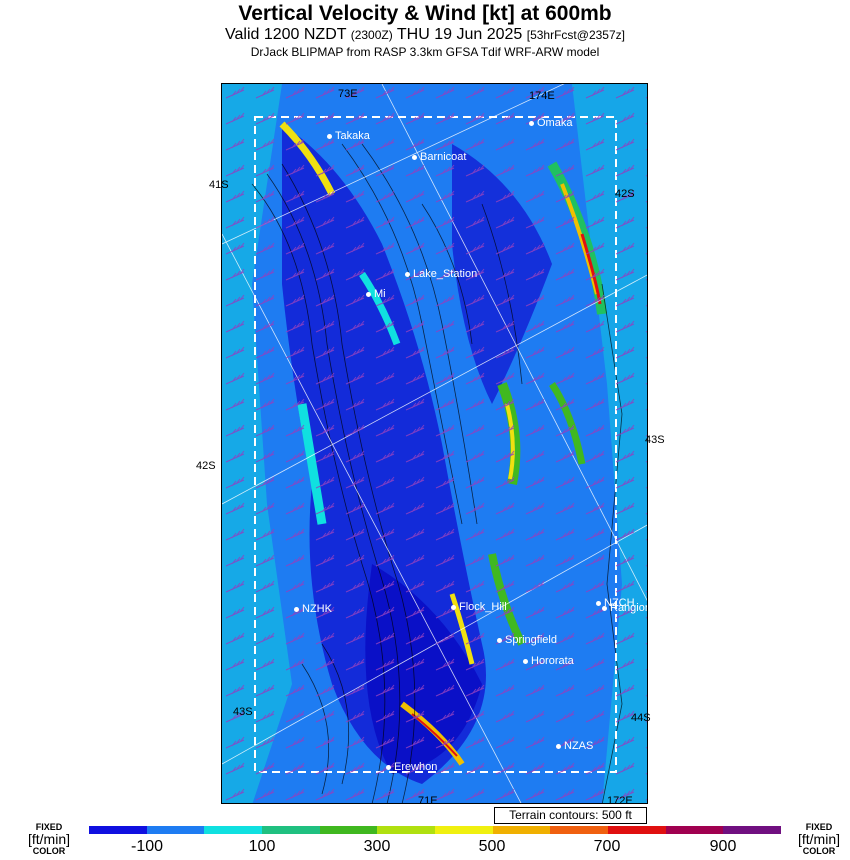 The width and height of the screenshot is (850, 860). What do you see at coordinates (377, 846) in the screenshot?
I see `legend-tick: 300` at bounding box center [377, 846].